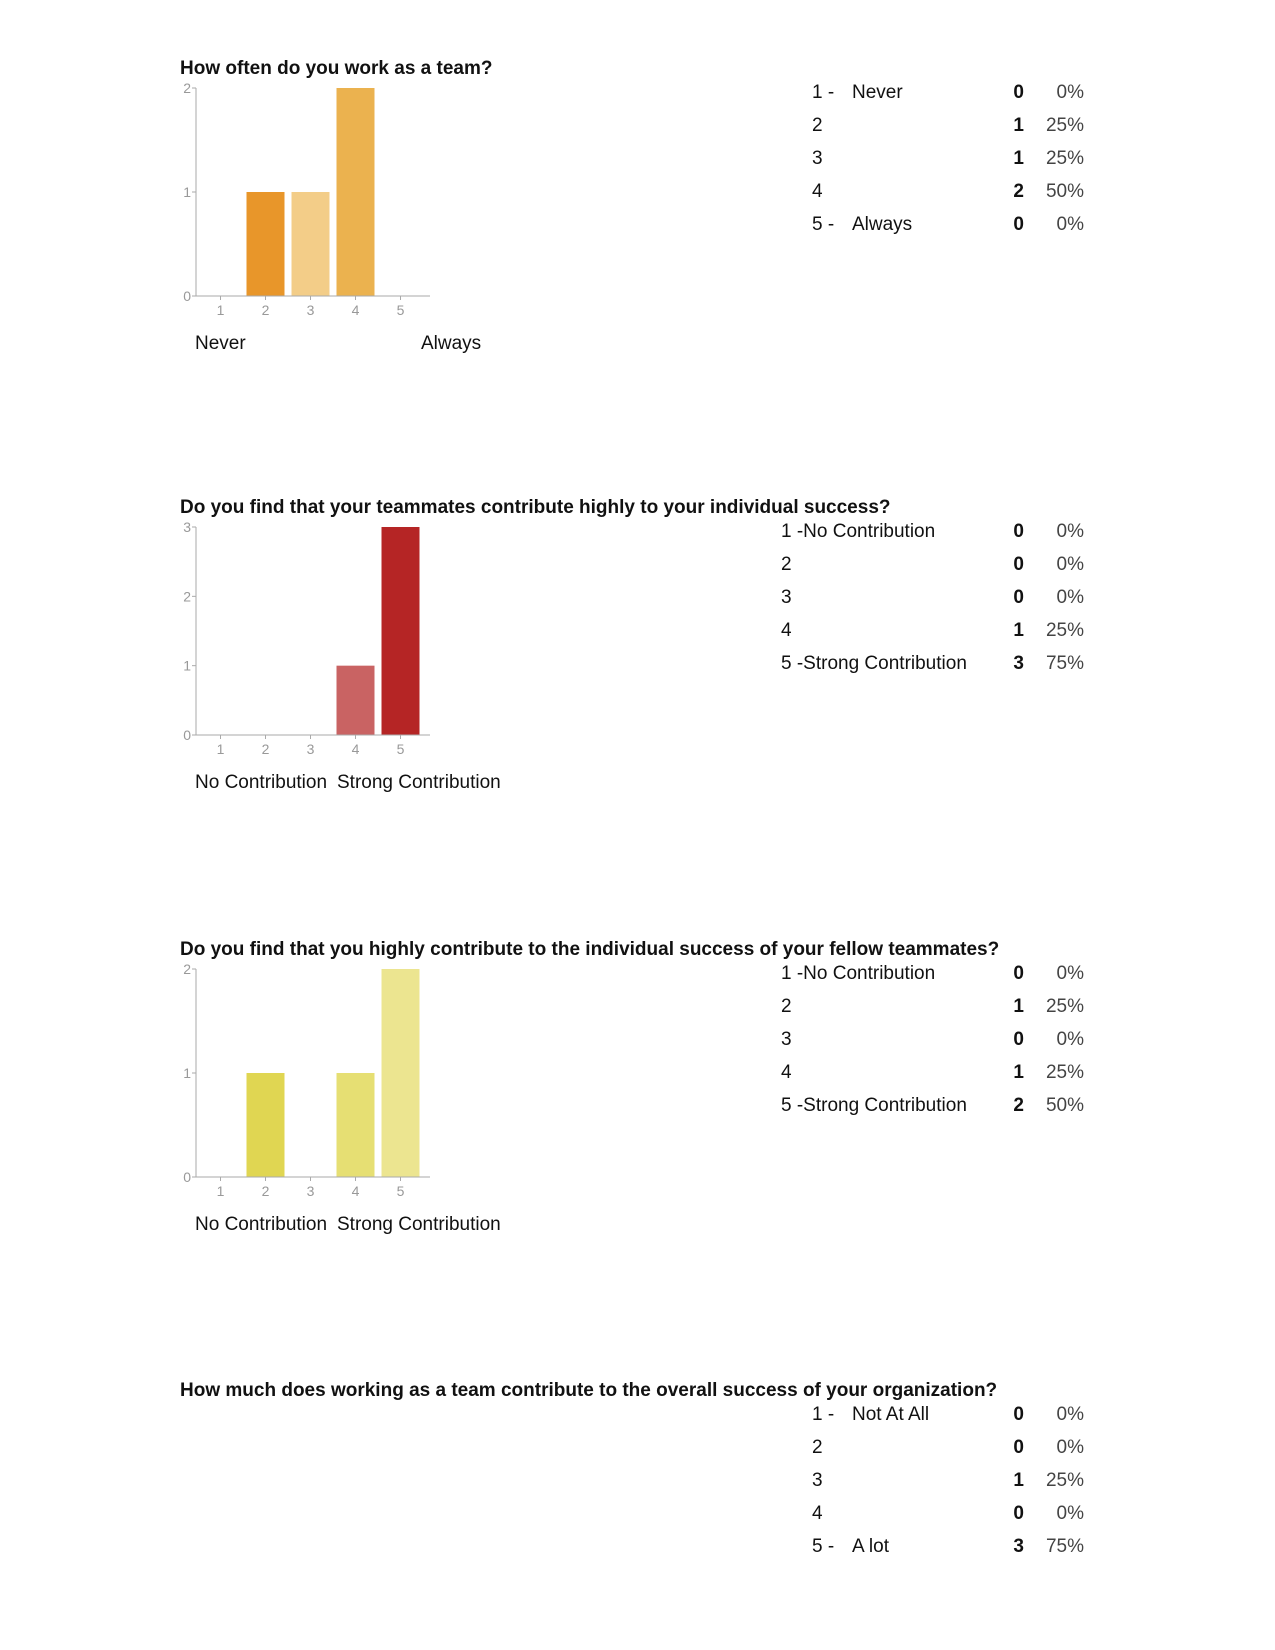  Describe the element at coordinates (882, 224) in the screenshot. I see `option-label: Always` at that location.